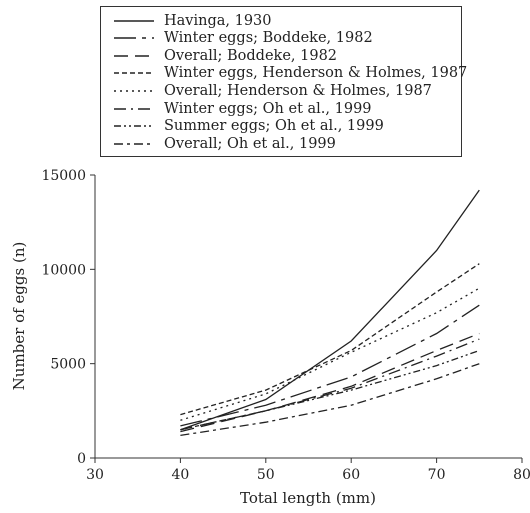 The image size is (530, 513). Describe the element at coordinates (351, 475) in the screenshot. I see `x-tick-label: 60` at that location.